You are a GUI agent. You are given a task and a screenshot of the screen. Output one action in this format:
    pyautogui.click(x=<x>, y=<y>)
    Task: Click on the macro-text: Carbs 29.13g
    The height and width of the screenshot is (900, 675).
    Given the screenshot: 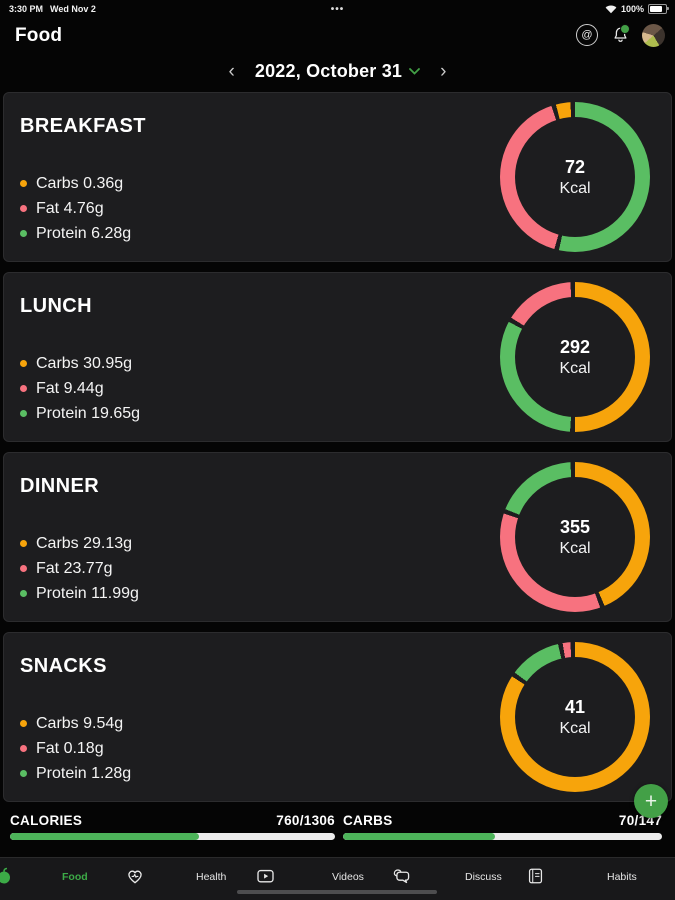 What is the action you would take?
    pyautogui.click(x=84, y=543)
    